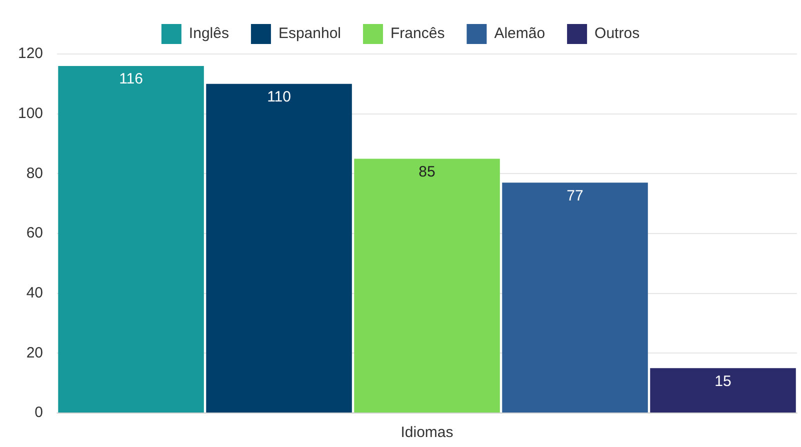 The height and width of the screenshot is (447, 801). I want to click on legend-label: Alemão, so click(520, 33).